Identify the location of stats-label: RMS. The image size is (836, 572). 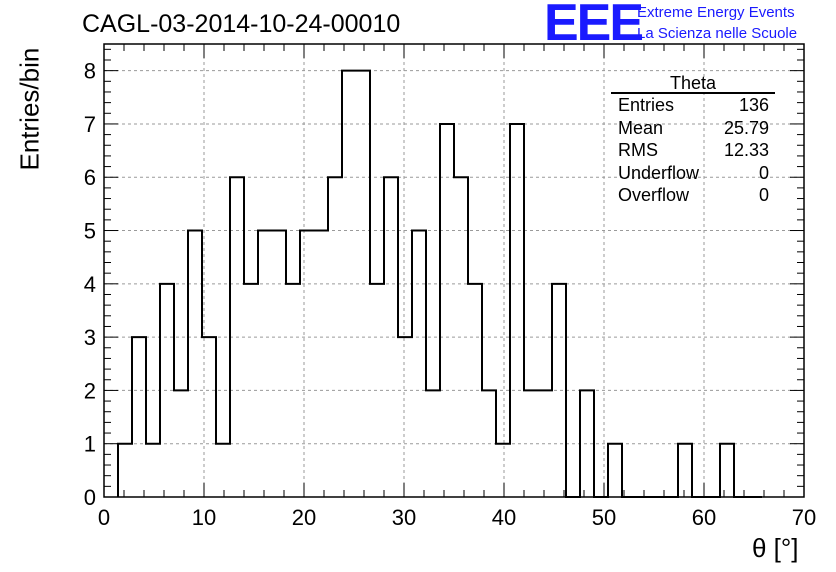
(638, 150).